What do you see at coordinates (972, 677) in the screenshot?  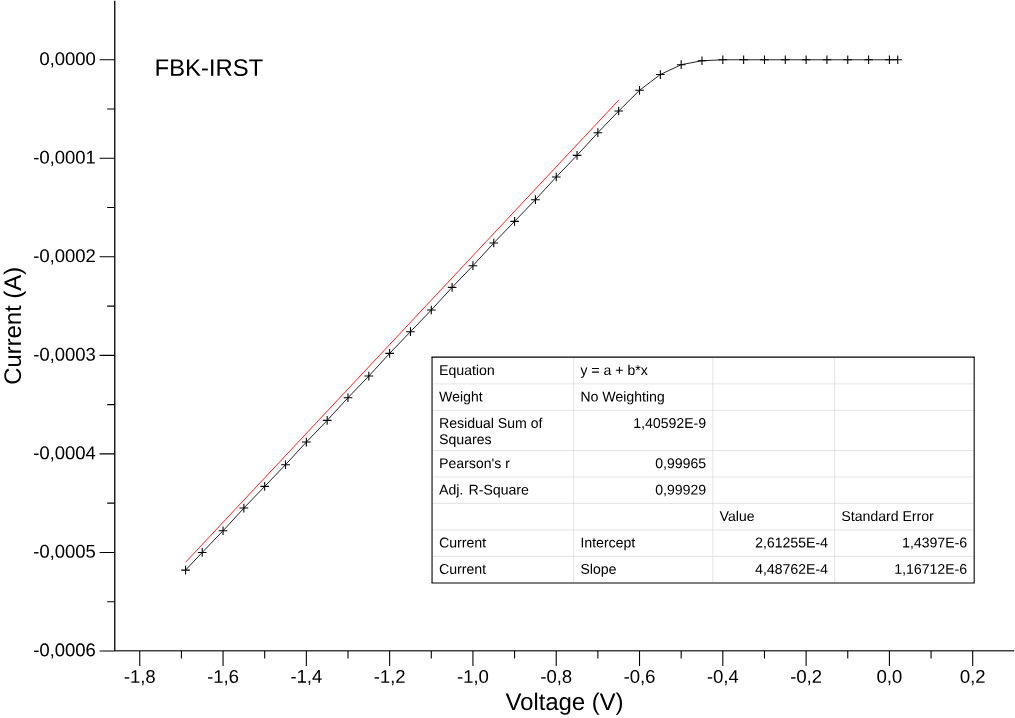 I see `x-tick-label: 0,2` at bounding box center [972, 677].